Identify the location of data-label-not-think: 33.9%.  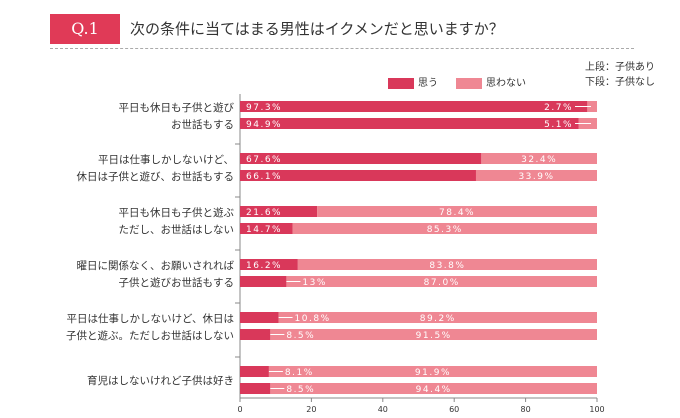
(536, 177).